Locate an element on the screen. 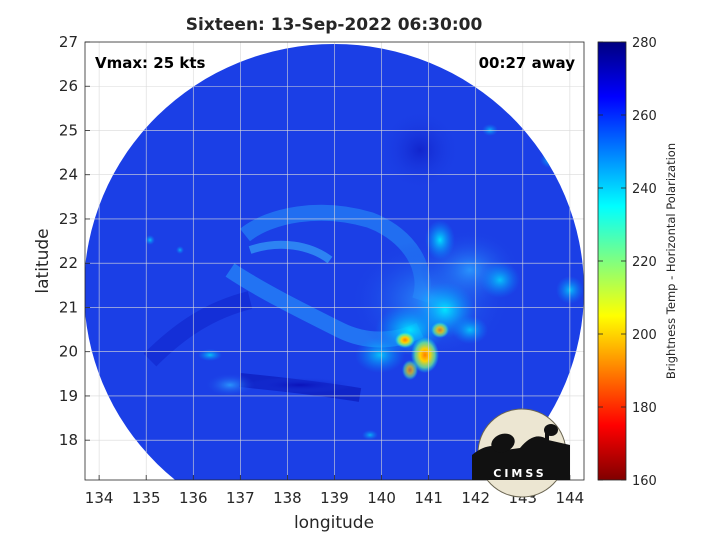  x-axis-label: longitude is located at coordinates (334, 523).